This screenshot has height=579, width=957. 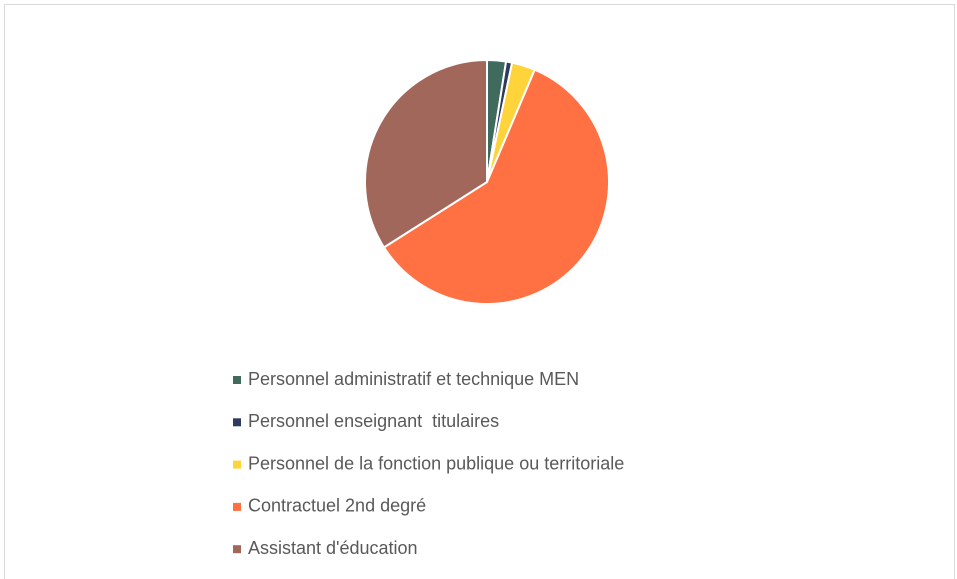 What do you see at coordinates (413, 379) in the screenshot?
I see `legend-label: Personnel administratif et technique MEN` at bounding box center [413, 379].